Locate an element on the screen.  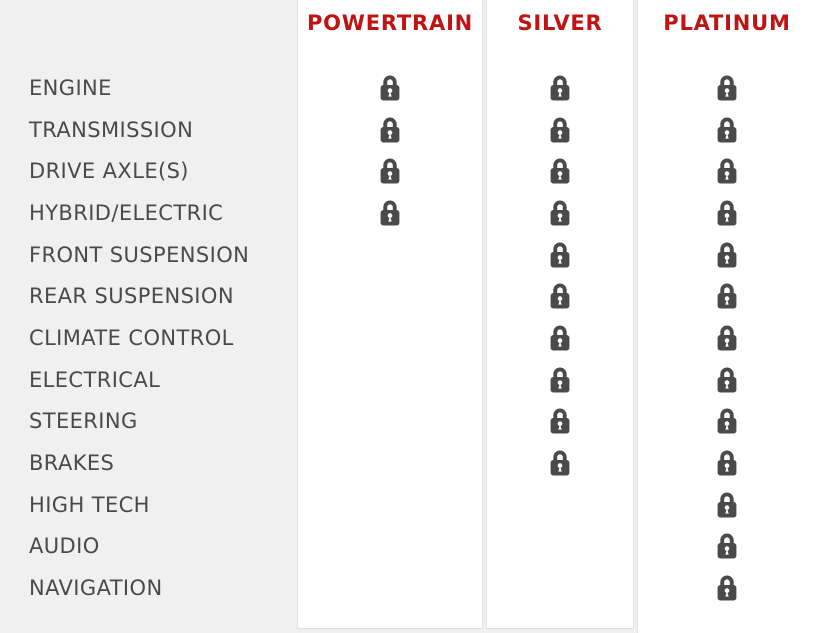
plan-header-silver: SILVER is located at coordinates (560, 23).